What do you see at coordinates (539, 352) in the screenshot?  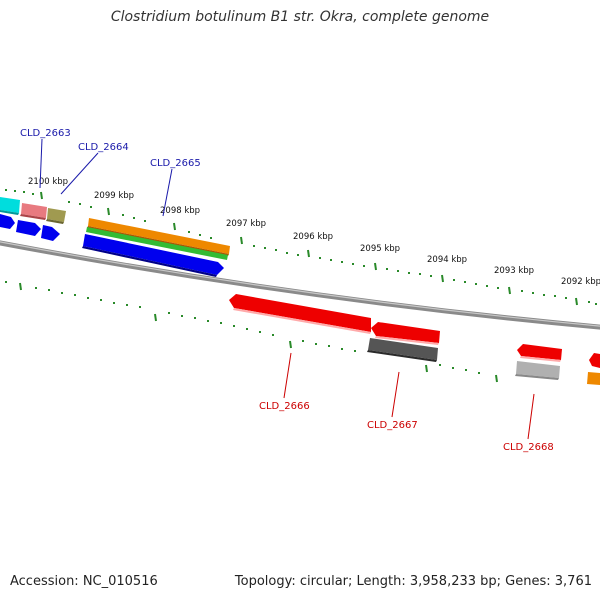 I see `feature-red-small` at bounding box center [539, 352].